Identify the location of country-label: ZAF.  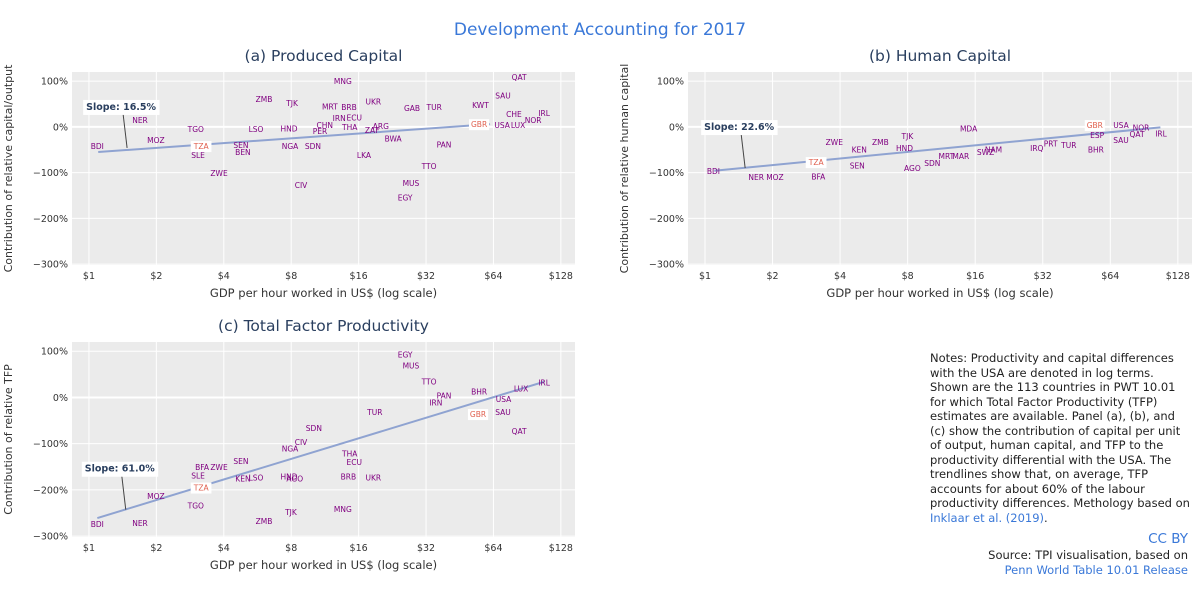
(372, 130).